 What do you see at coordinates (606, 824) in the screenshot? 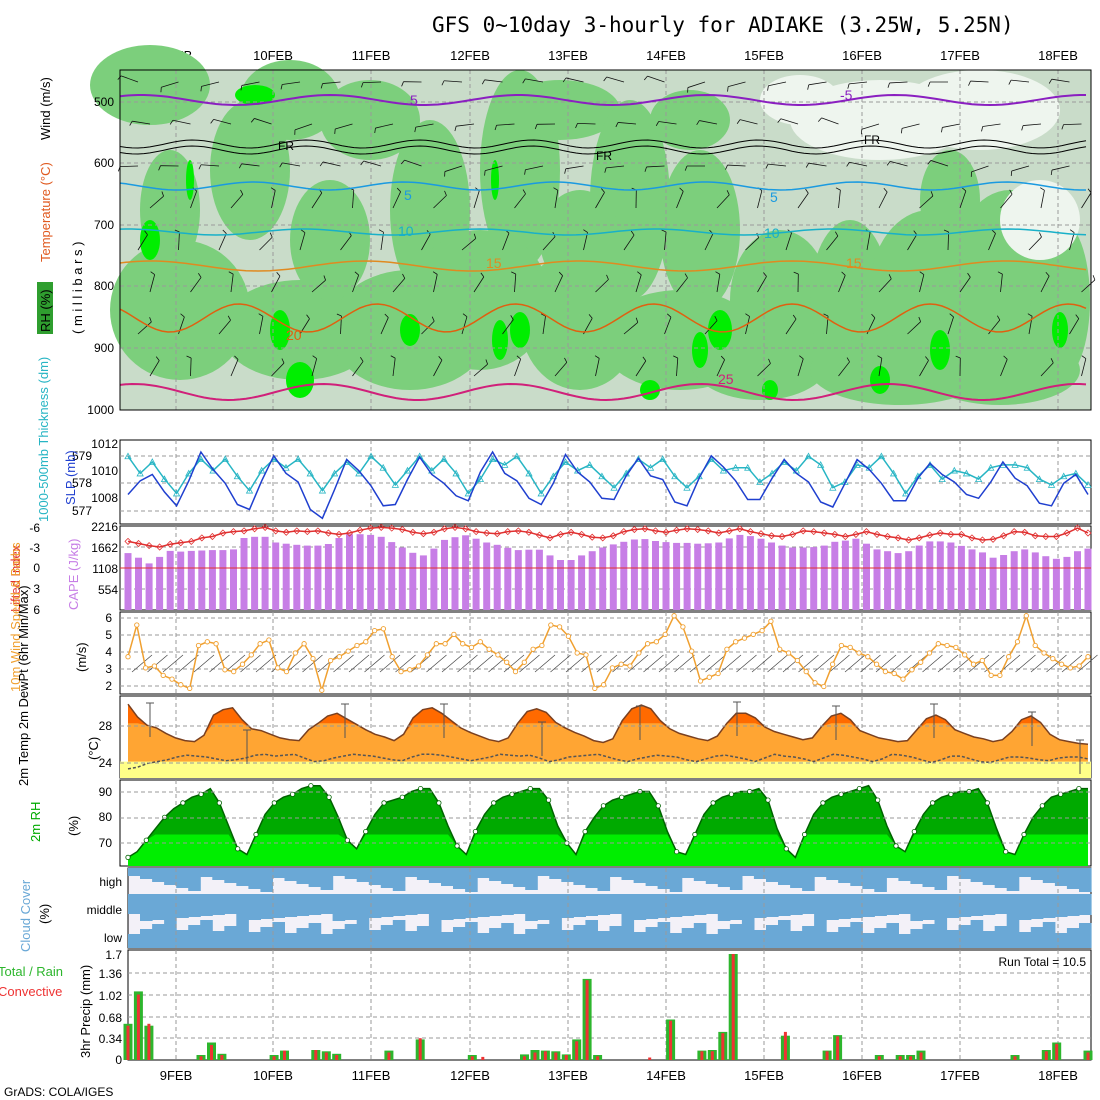
I see `rh2m-area` at bounding box center [606, 824].